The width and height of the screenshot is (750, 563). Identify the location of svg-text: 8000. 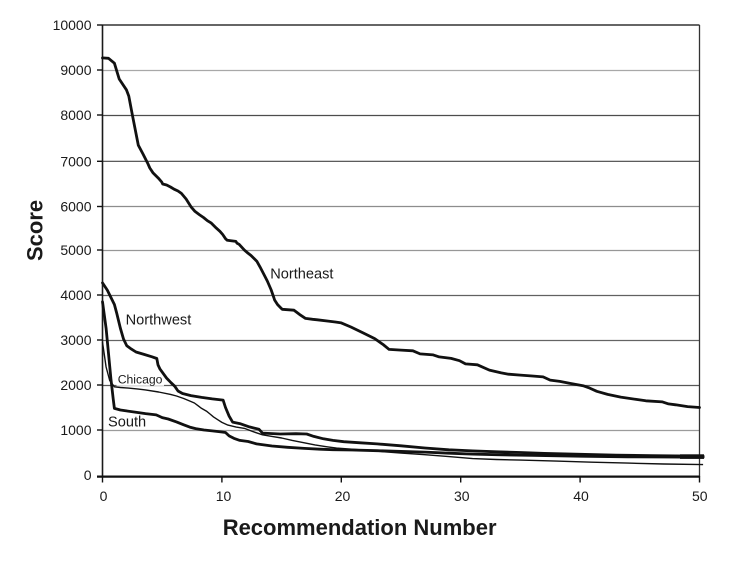
(75, 115).